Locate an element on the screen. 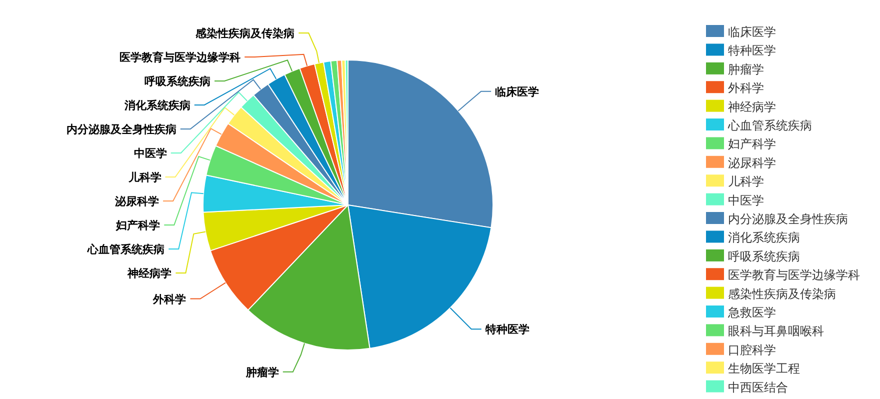  legend-label: 生物医学工程 is located at coordinates (764, 369).